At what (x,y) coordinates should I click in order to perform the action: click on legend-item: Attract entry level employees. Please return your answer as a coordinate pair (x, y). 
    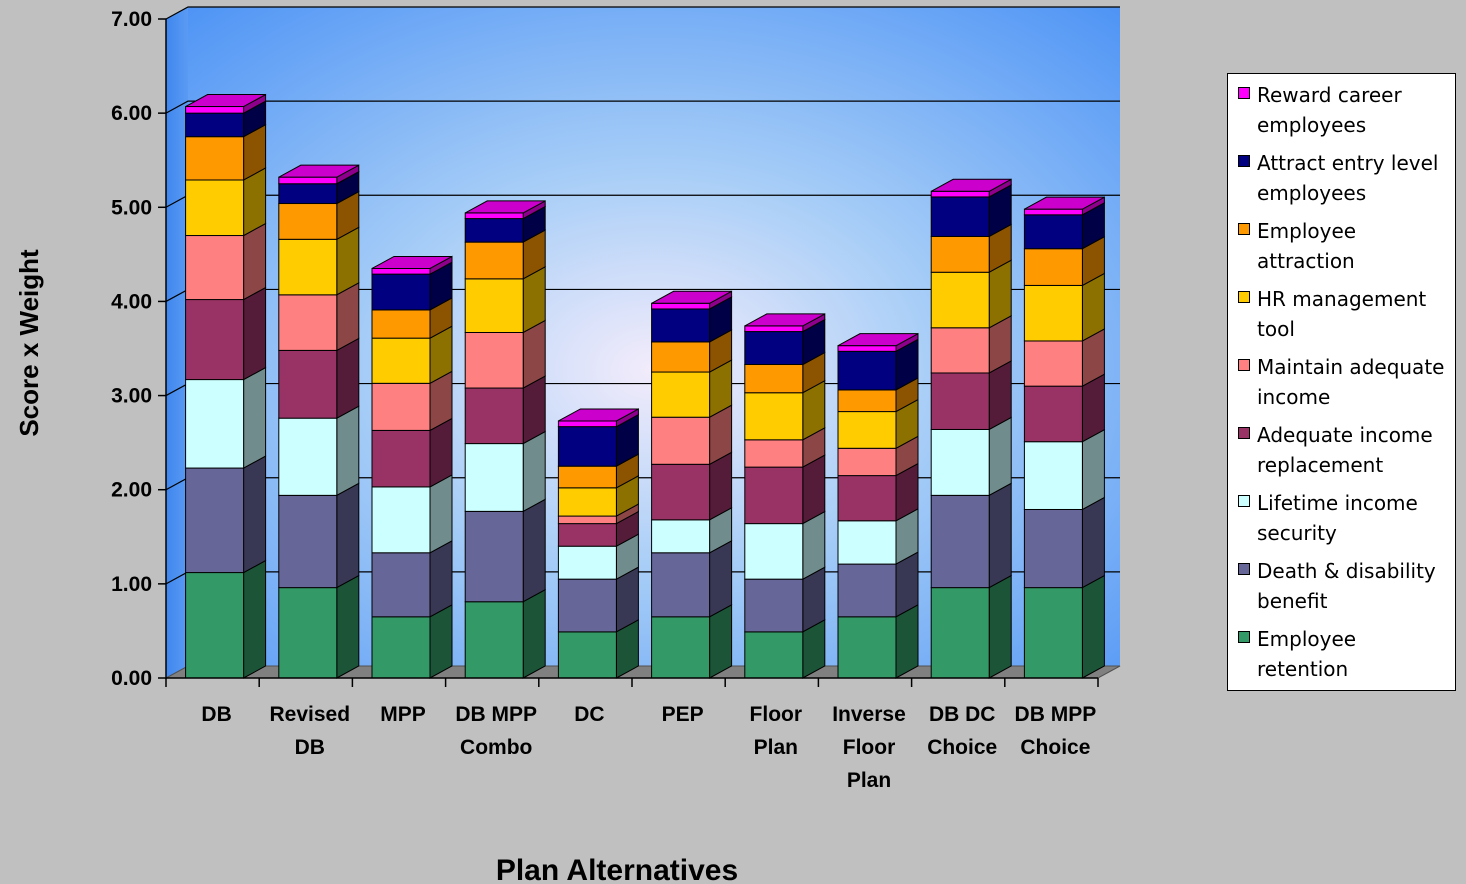
    Looking at the image, I should click on (1343, 178).